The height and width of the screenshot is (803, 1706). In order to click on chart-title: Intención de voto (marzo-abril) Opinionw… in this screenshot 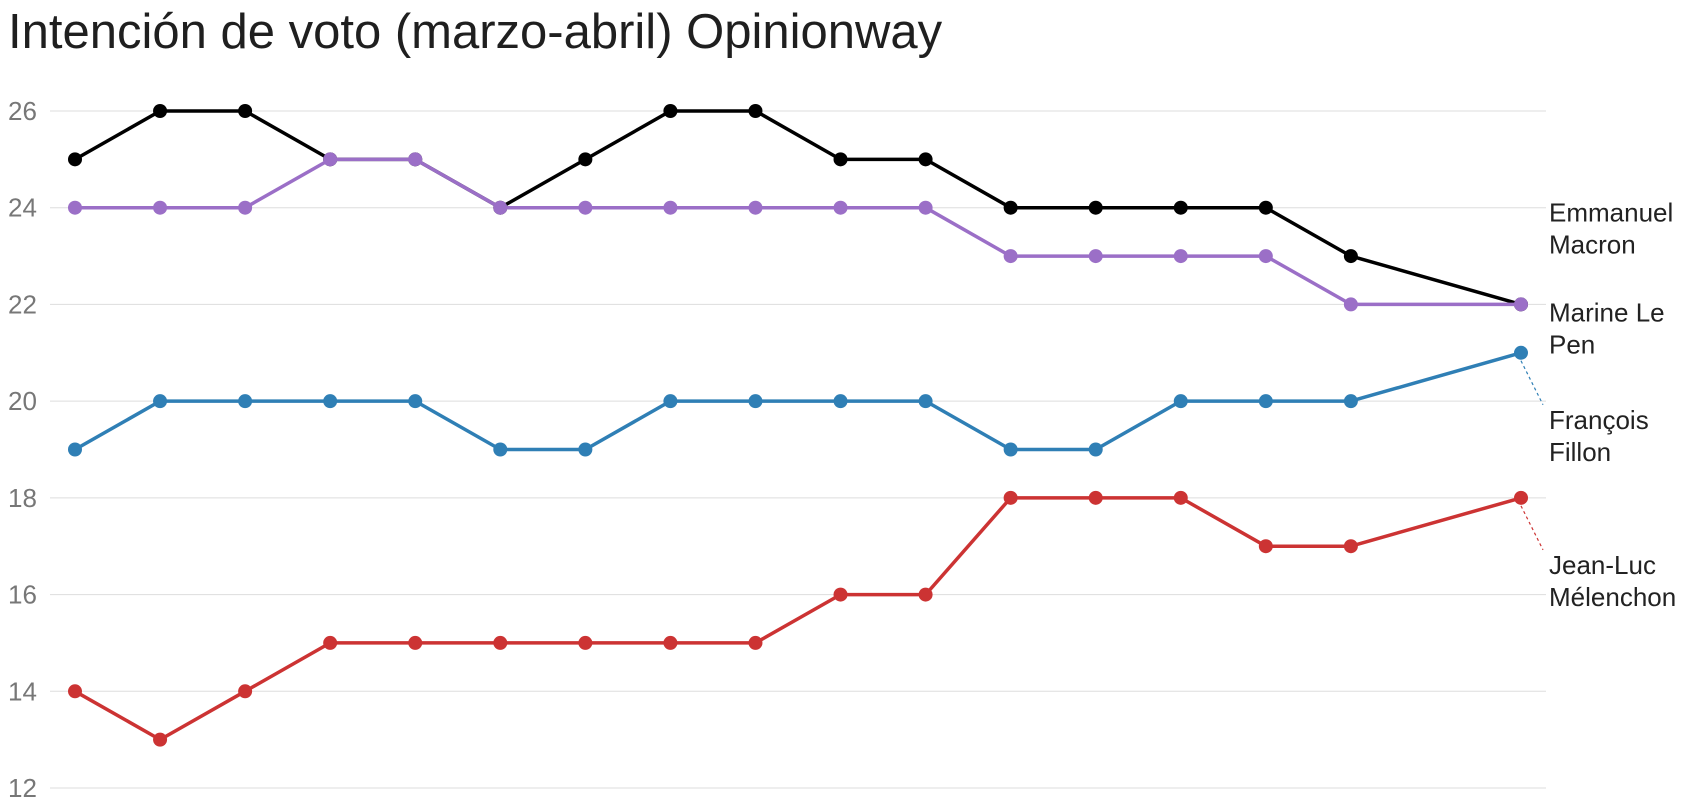, I will do `click(475, 32)`.